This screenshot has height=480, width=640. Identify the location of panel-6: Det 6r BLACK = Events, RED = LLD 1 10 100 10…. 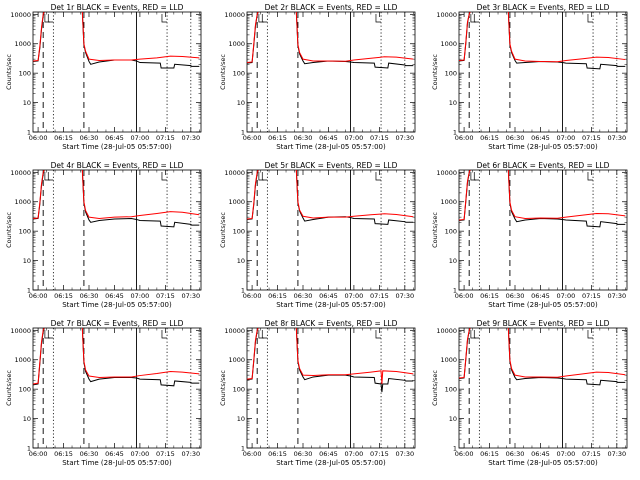
(529, 235).